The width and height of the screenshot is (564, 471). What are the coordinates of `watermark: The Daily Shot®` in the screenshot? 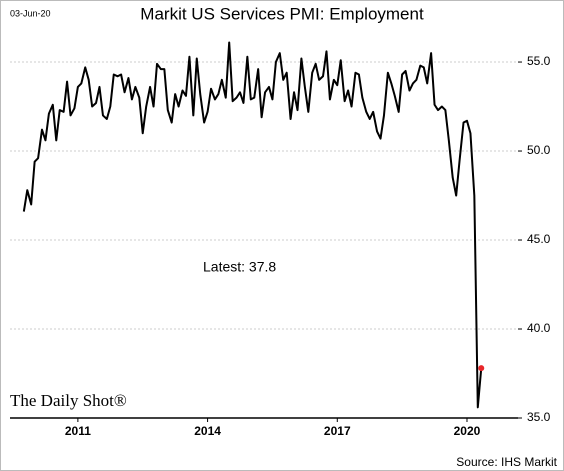 It's located at (68, 400).